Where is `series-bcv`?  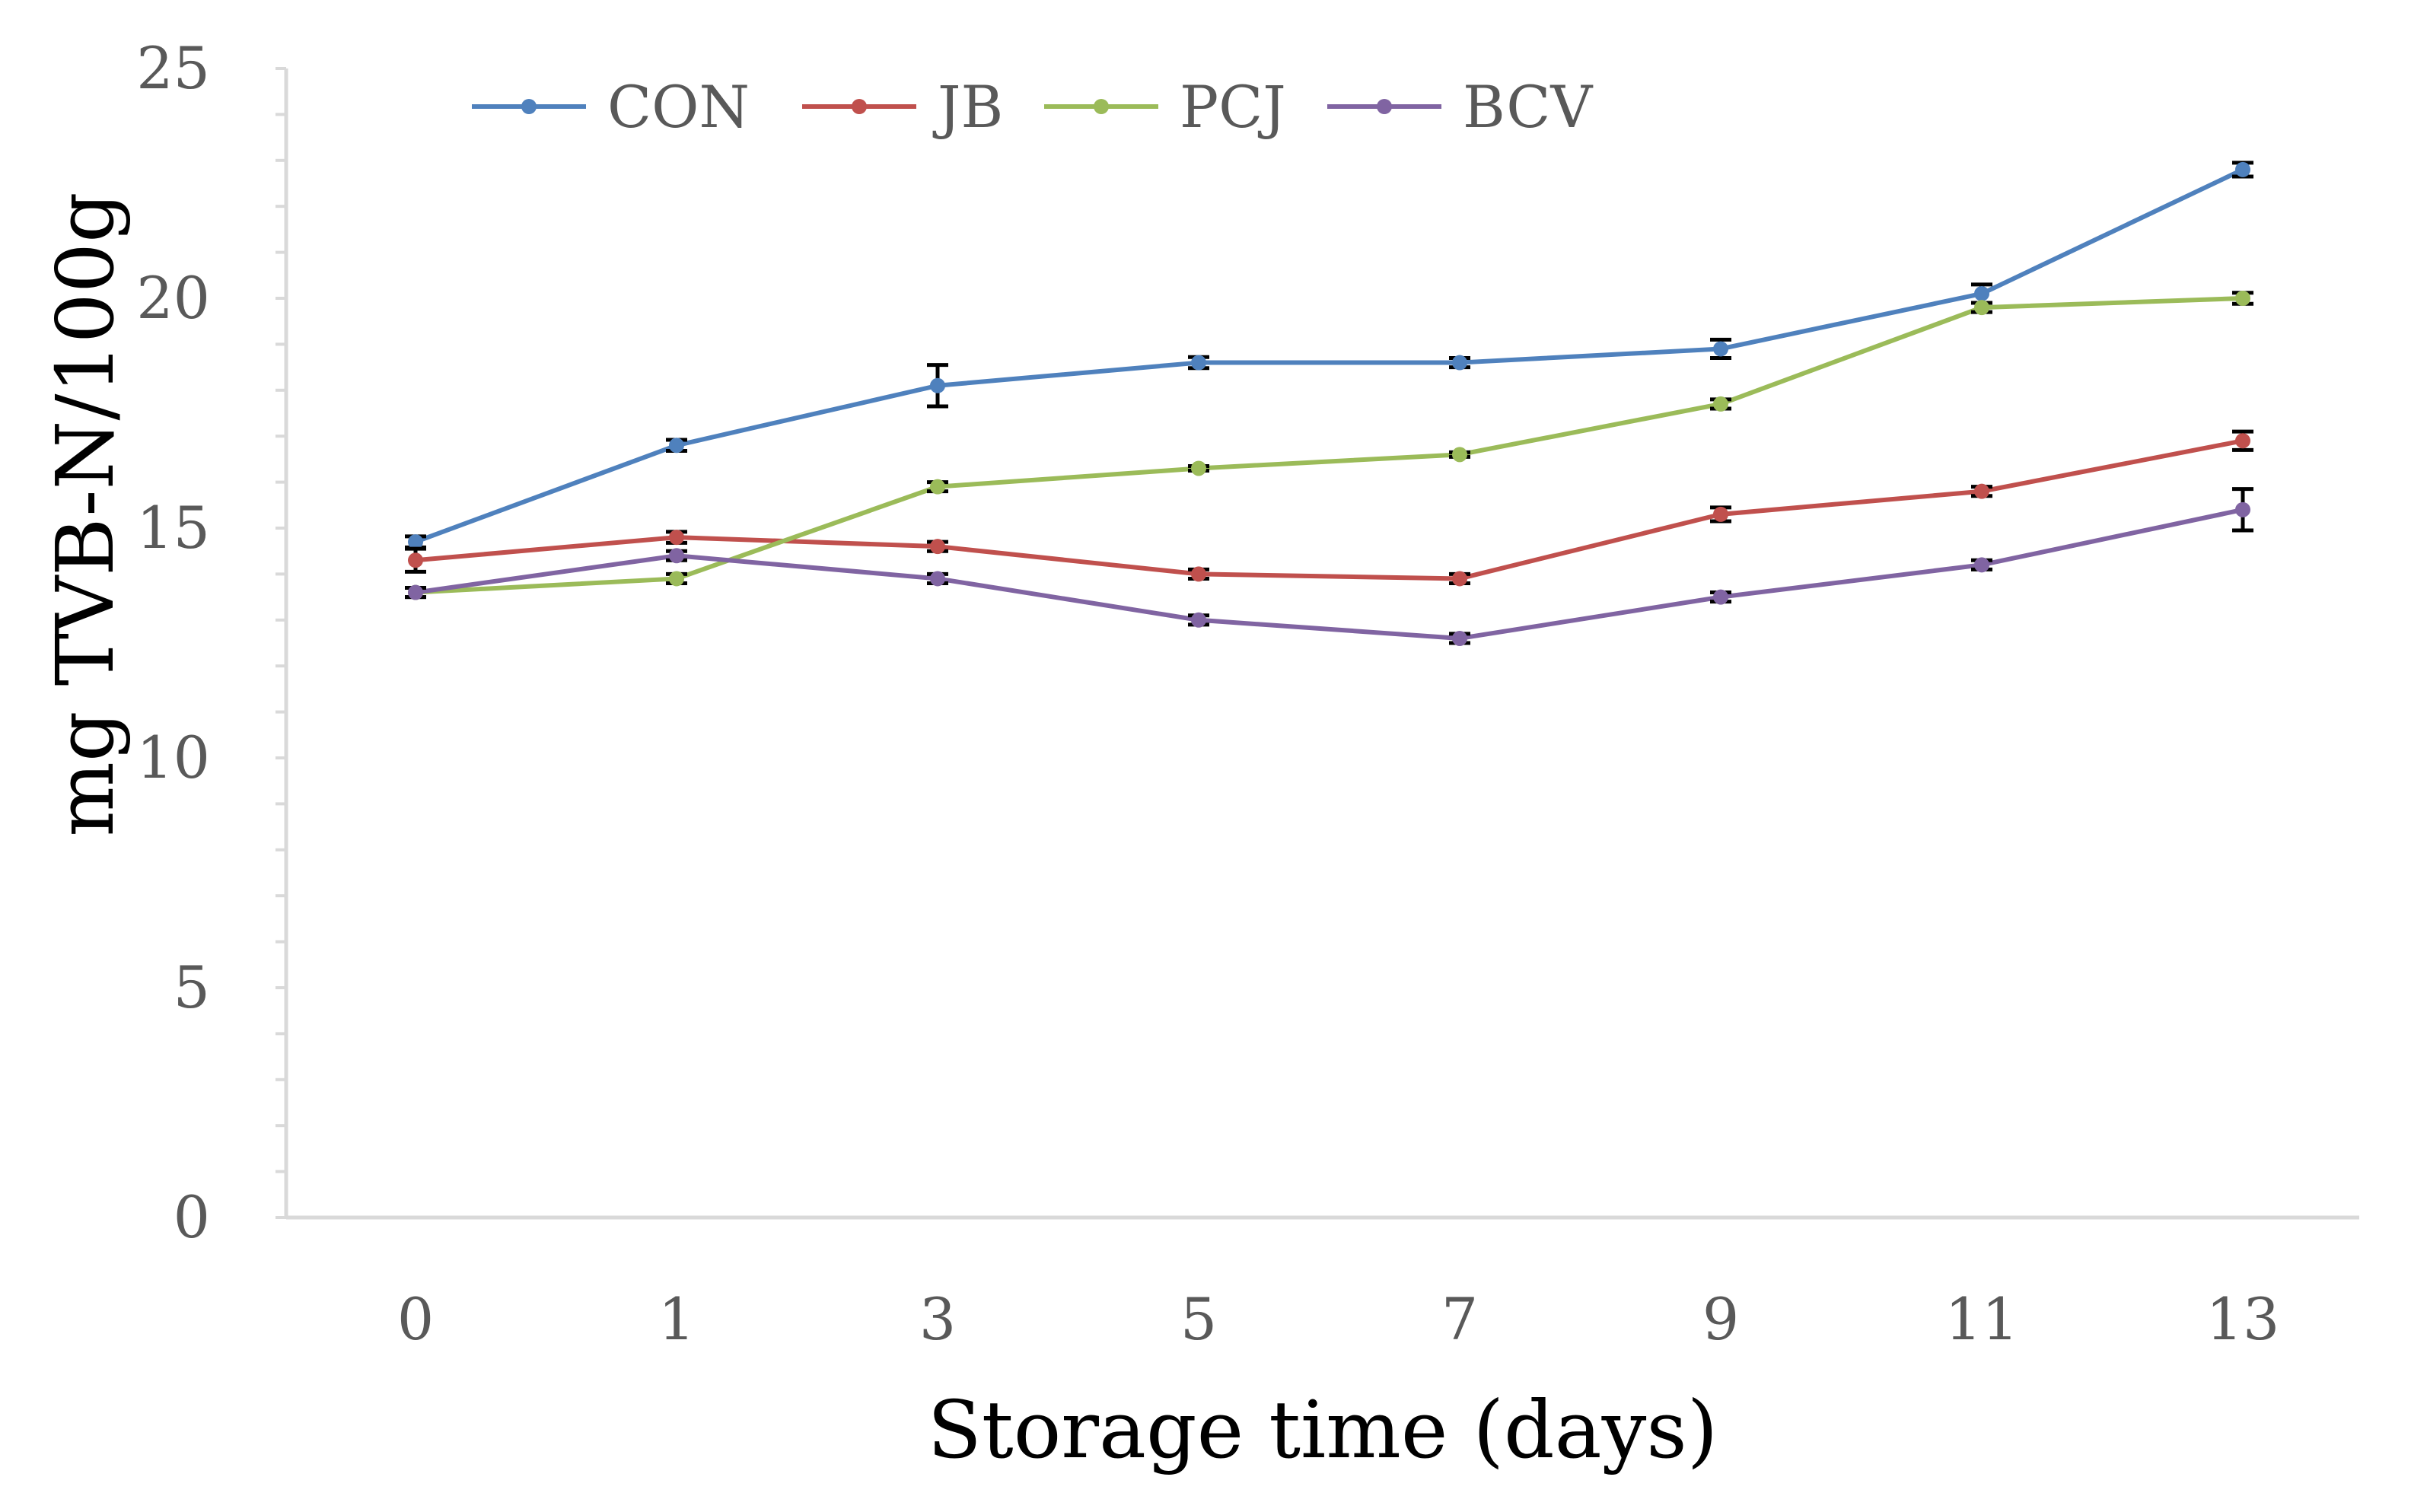
series-bcv is located at coordinates (1329, 566).